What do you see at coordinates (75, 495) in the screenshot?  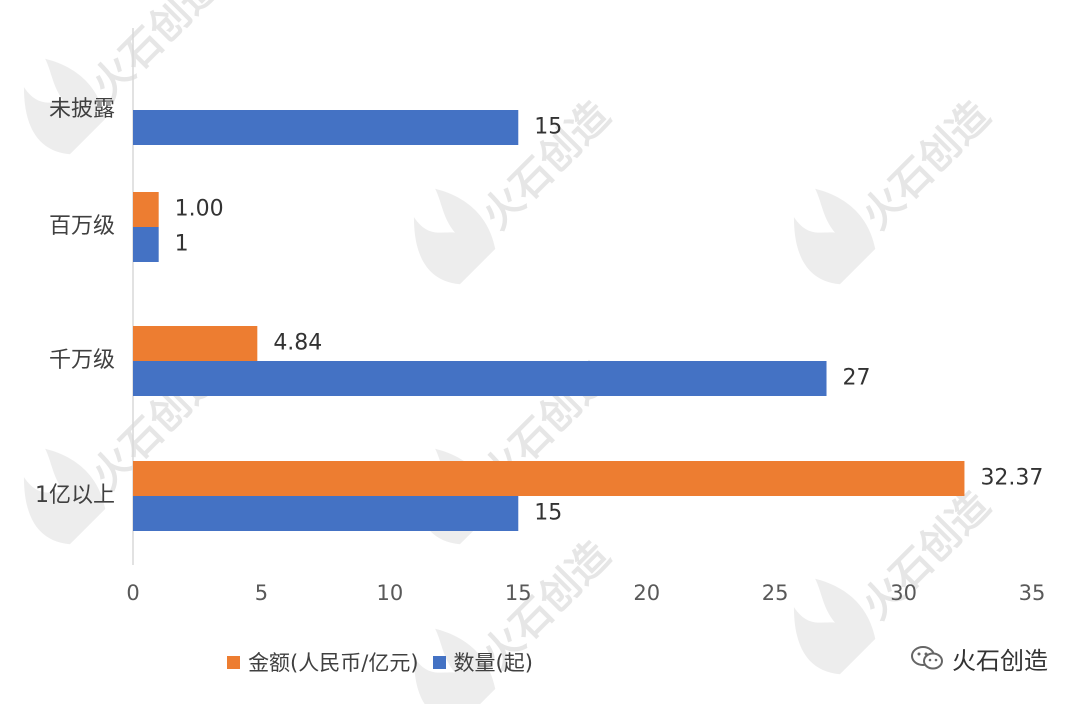 I see `category-label: 1亿以上` at bounding box center [75, 495].